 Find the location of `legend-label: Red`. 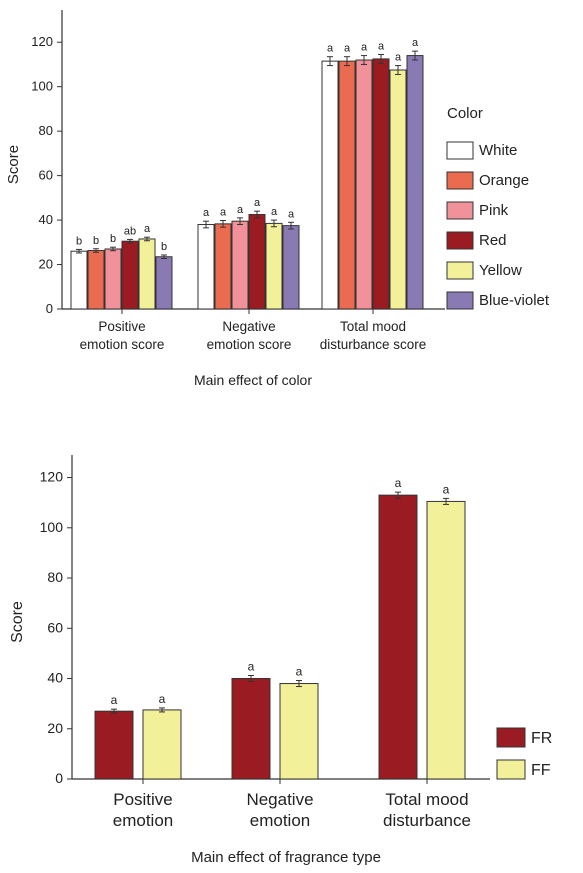

legend-label: Red is located at coordinates (493, 240).